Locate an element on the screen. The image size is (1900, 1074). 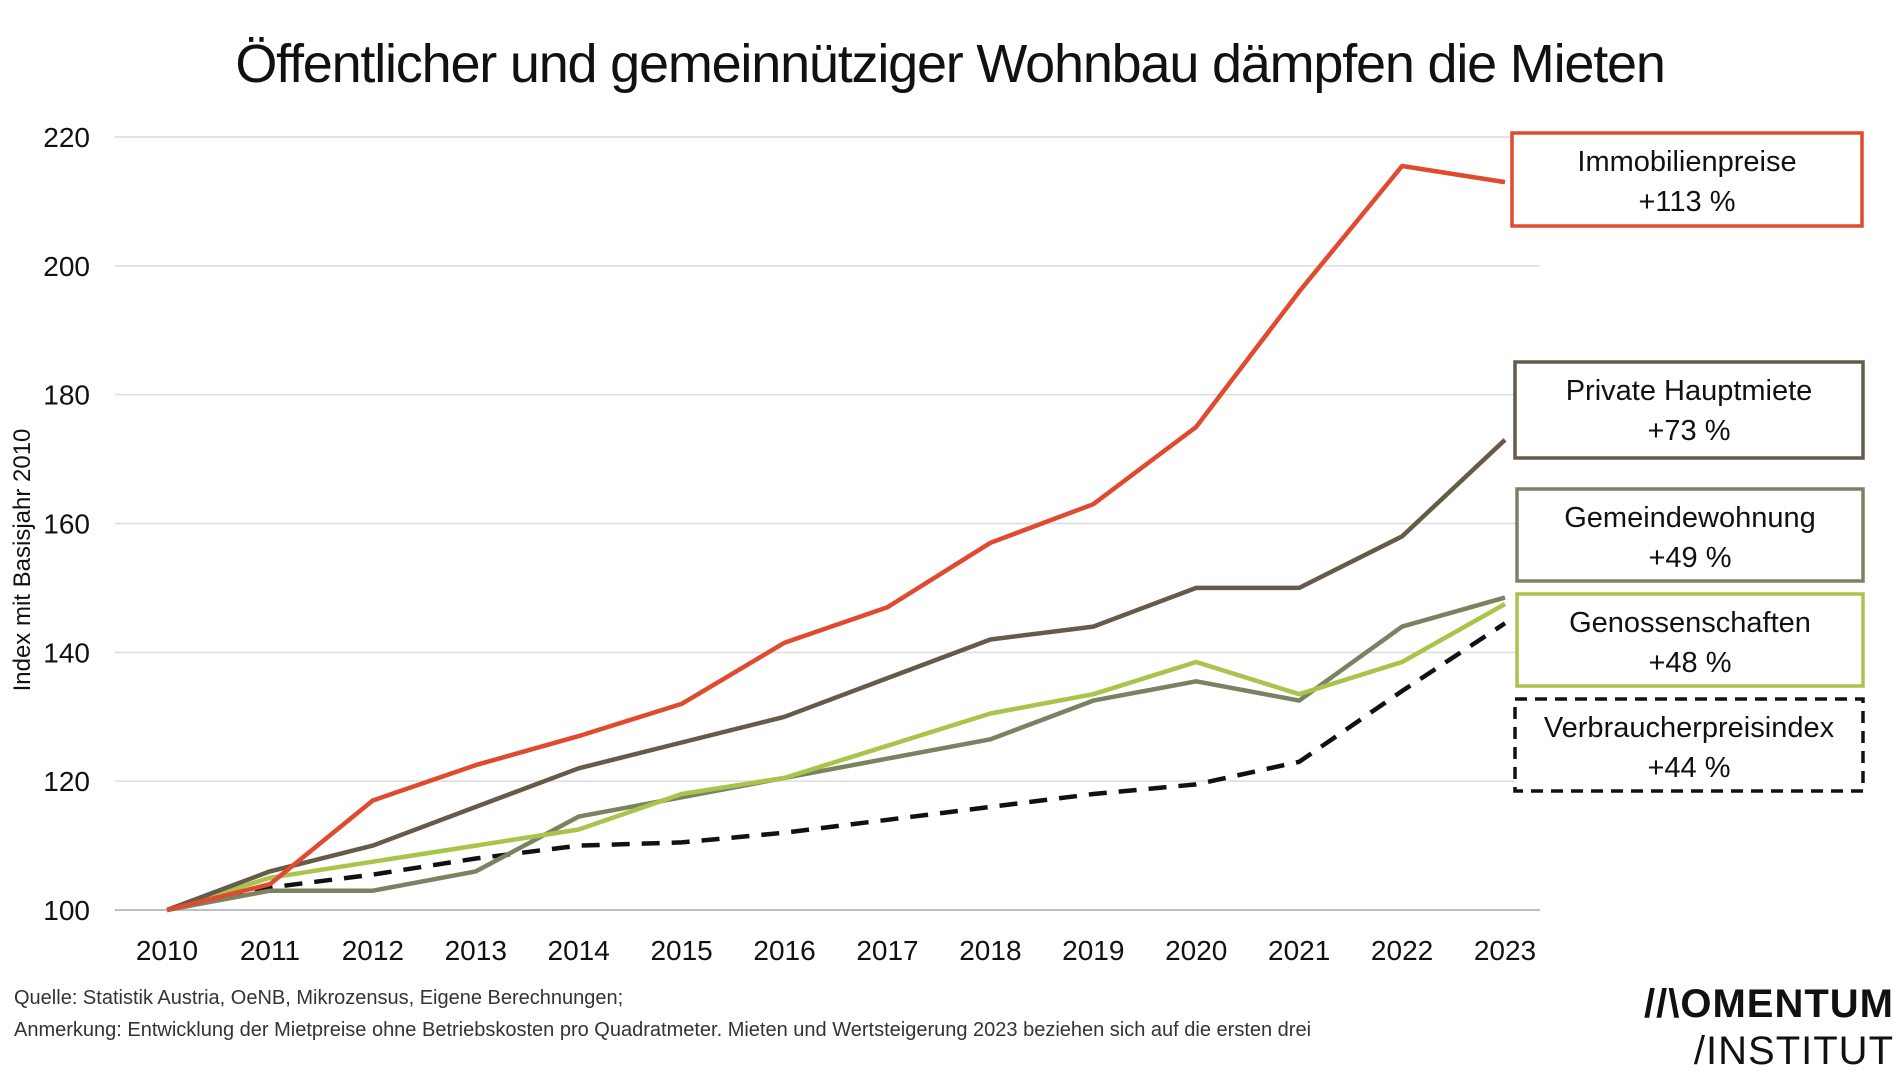
logo: //\OMENTUM /INSTITUT is located at coordinates (1769, 1027).